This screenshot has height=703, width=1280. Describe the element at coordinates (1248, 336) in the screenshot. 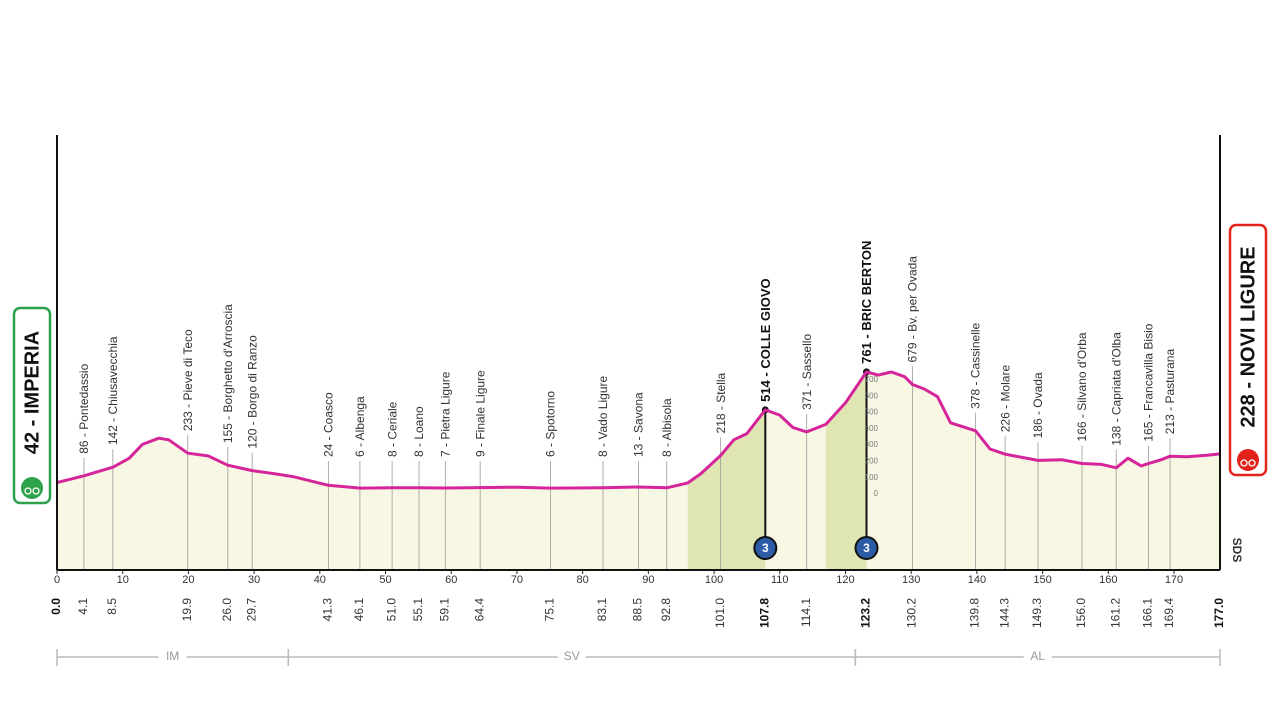

I see `finish-label: 228 - NOVI LIGURE` at that location.